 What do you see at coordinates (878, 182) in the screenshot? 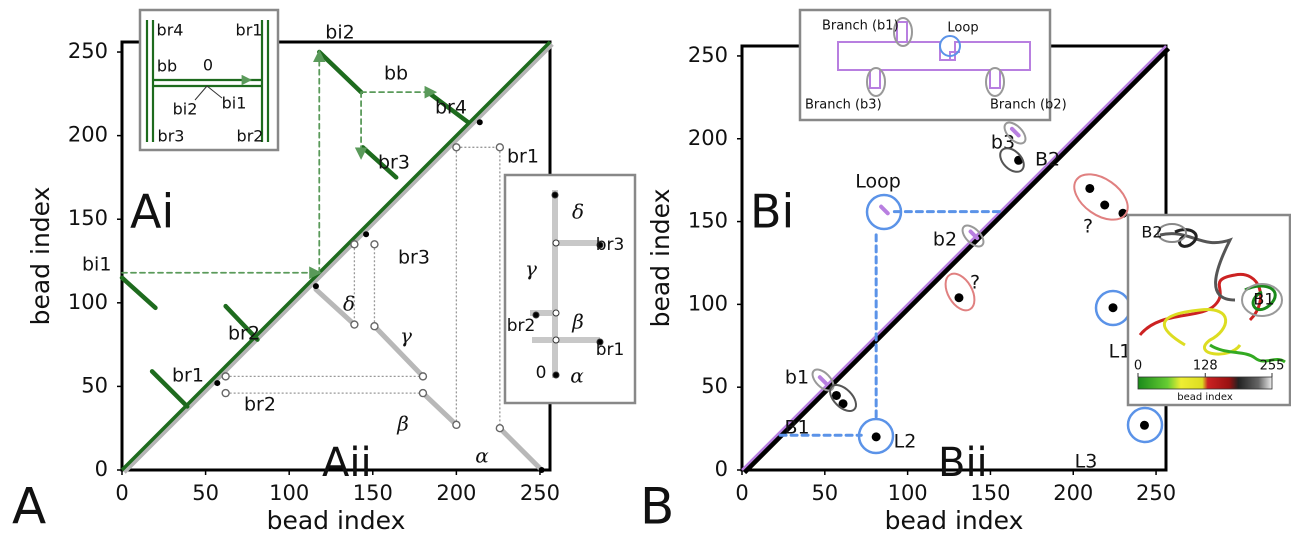
I see `annotation: Loop` at bounding box center [878, 182].